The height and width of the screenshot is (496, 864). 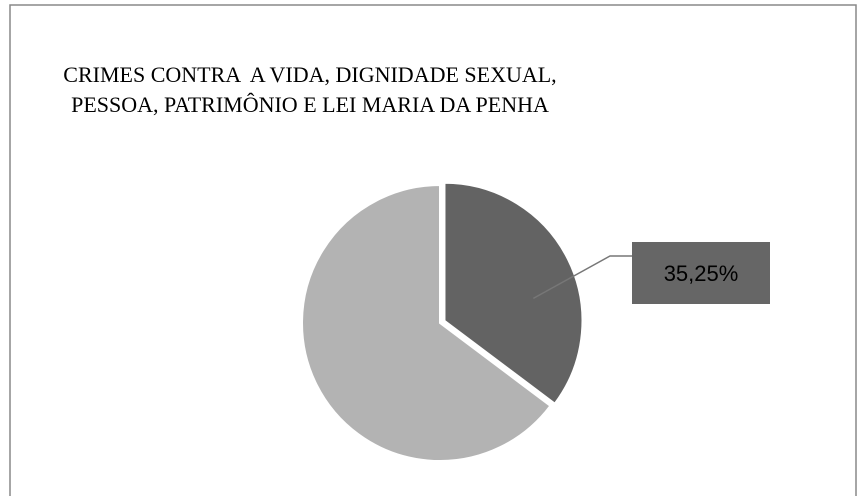 I want to click on pie-slice, so click(x=513, y=293).